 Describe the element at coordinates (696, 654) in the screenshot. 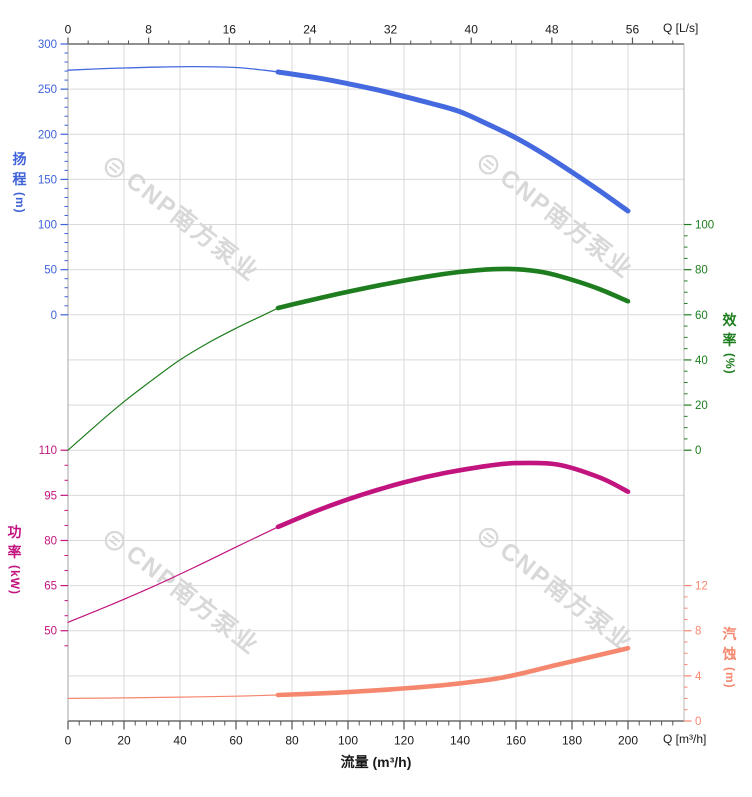

I see `npsh-axis: 12 8 4 0` at that location.